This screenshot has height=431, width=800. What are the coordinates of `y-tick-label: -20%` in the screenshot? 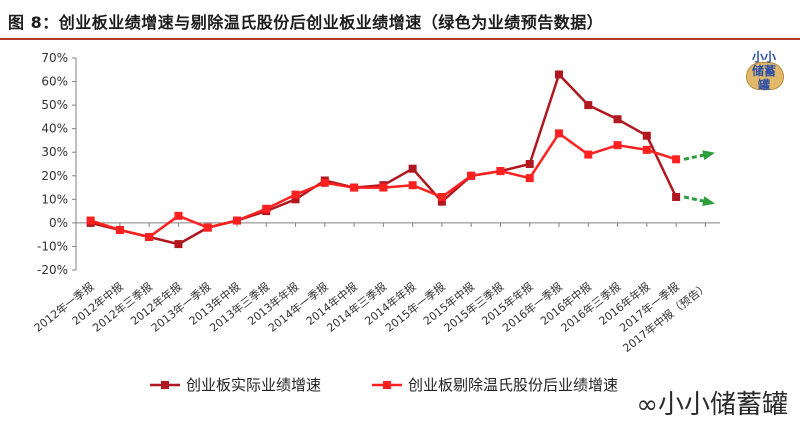 It's located at (52, 270).